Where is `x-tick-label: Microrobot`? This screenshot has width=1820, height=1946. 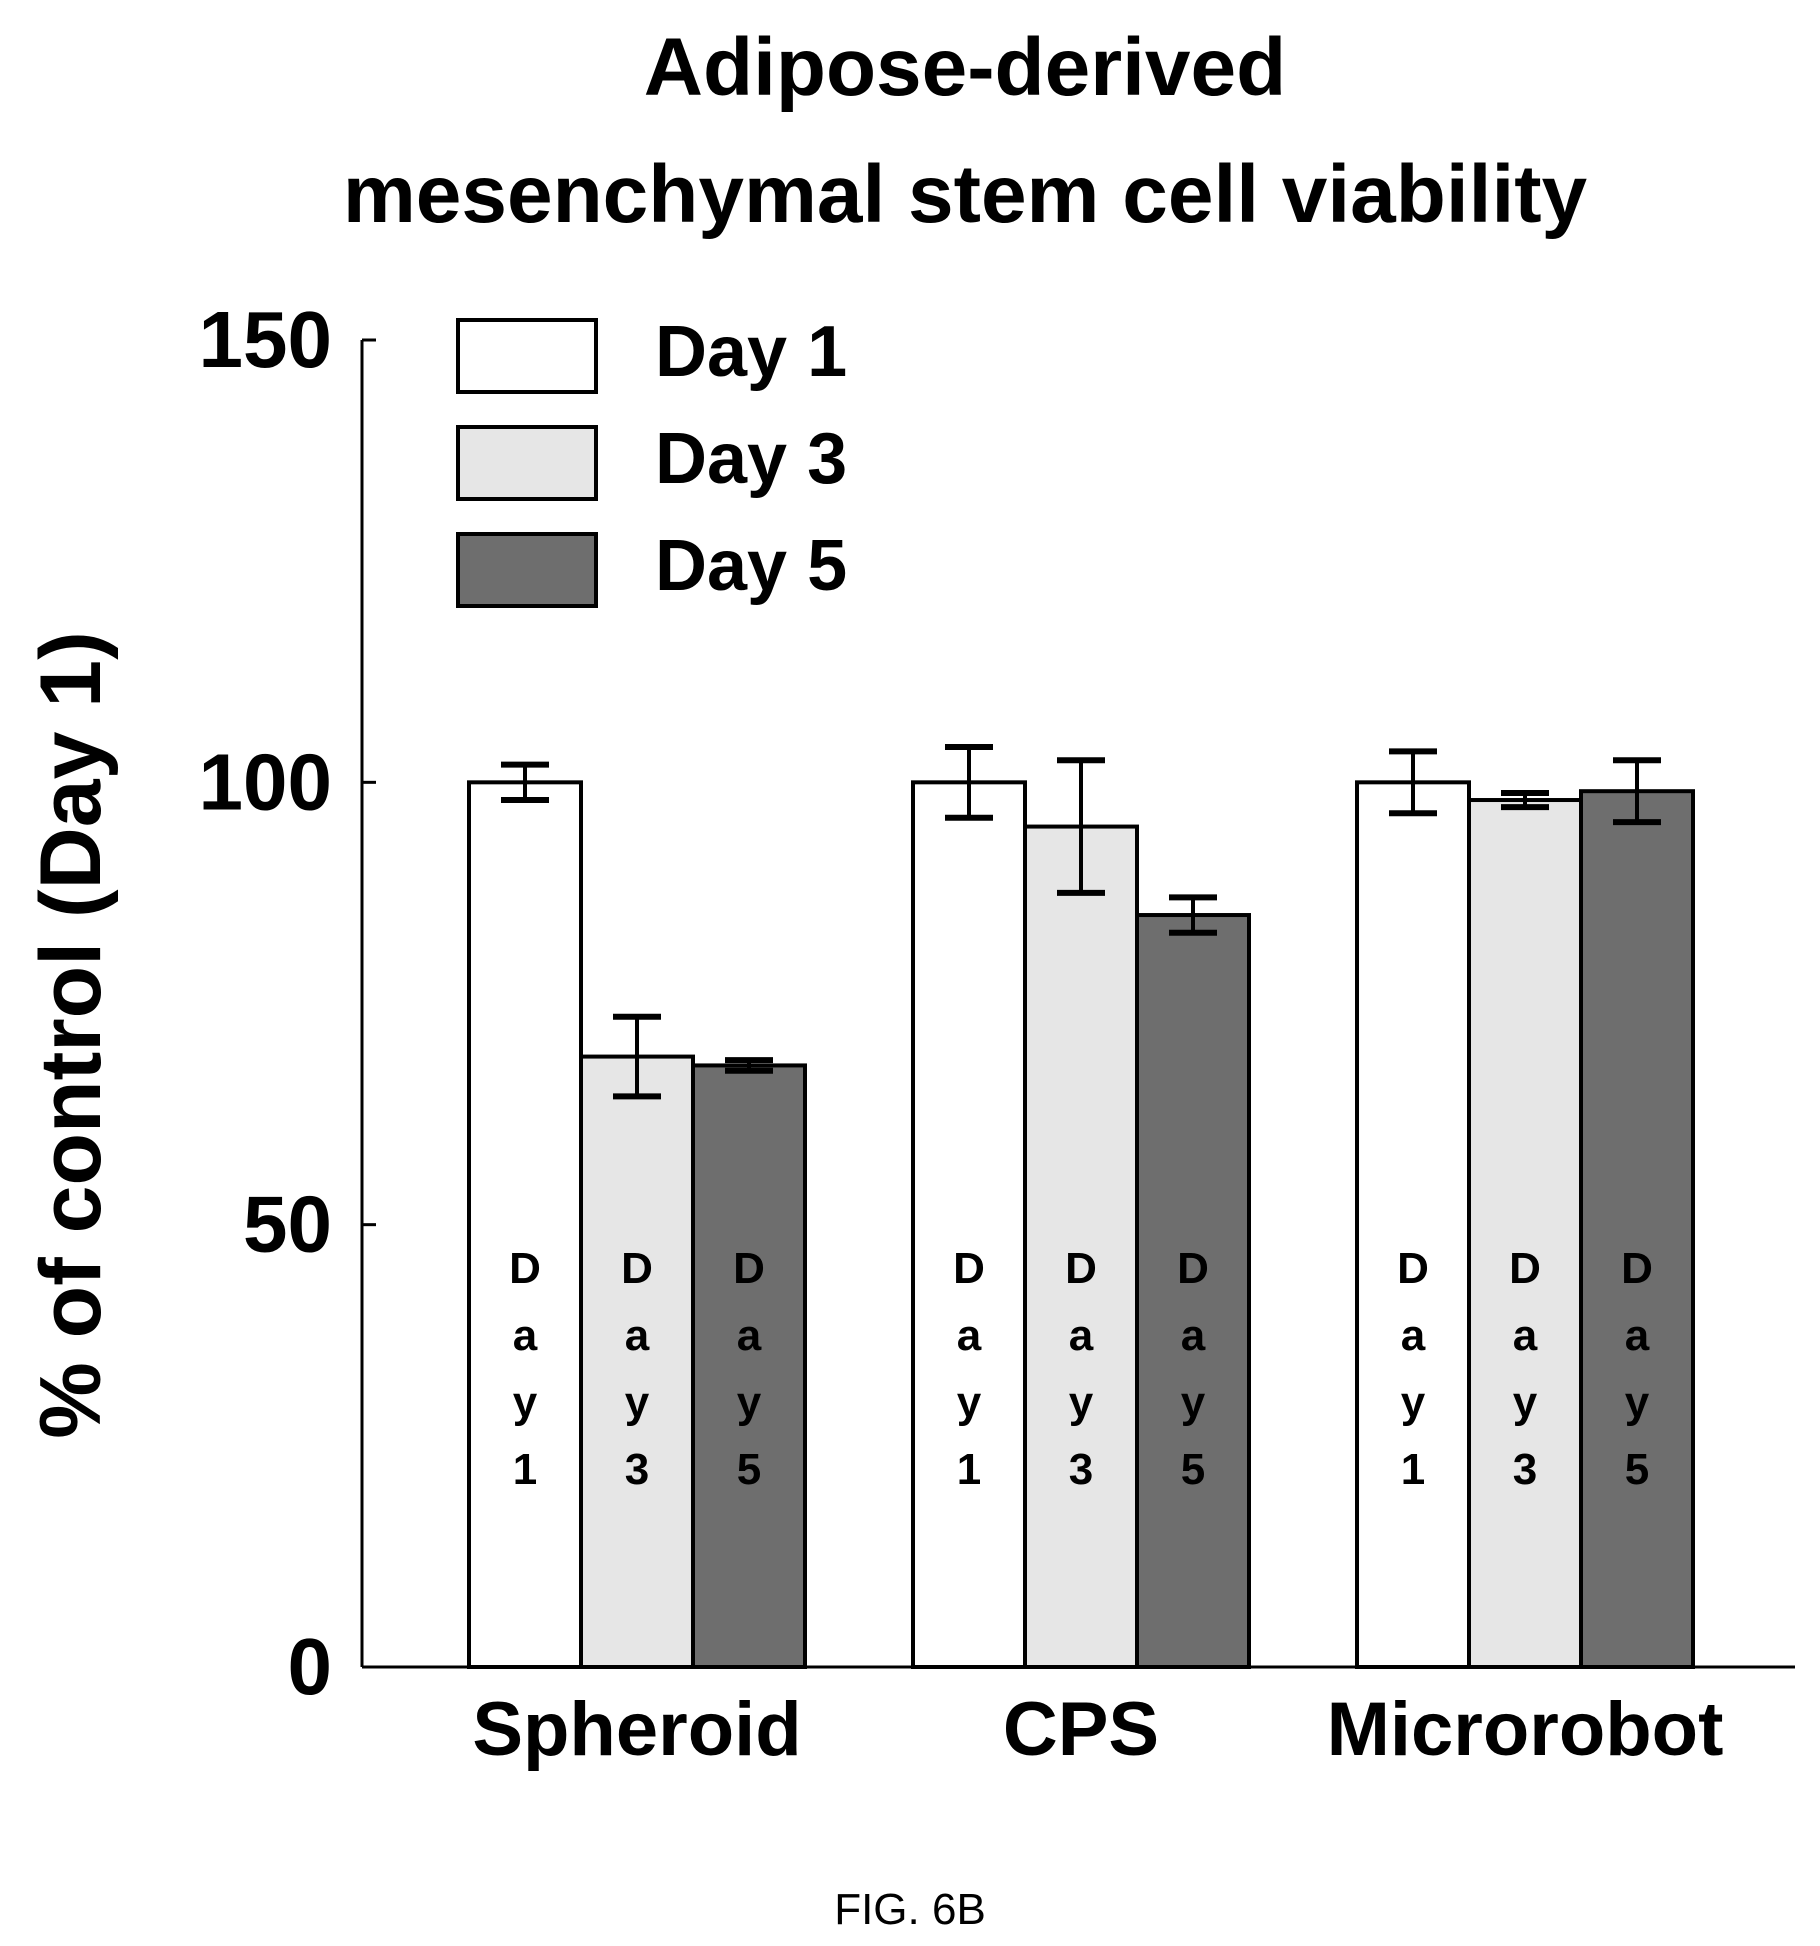
x-tick-label: Microrobot is located at coordinates (1525, 1729).